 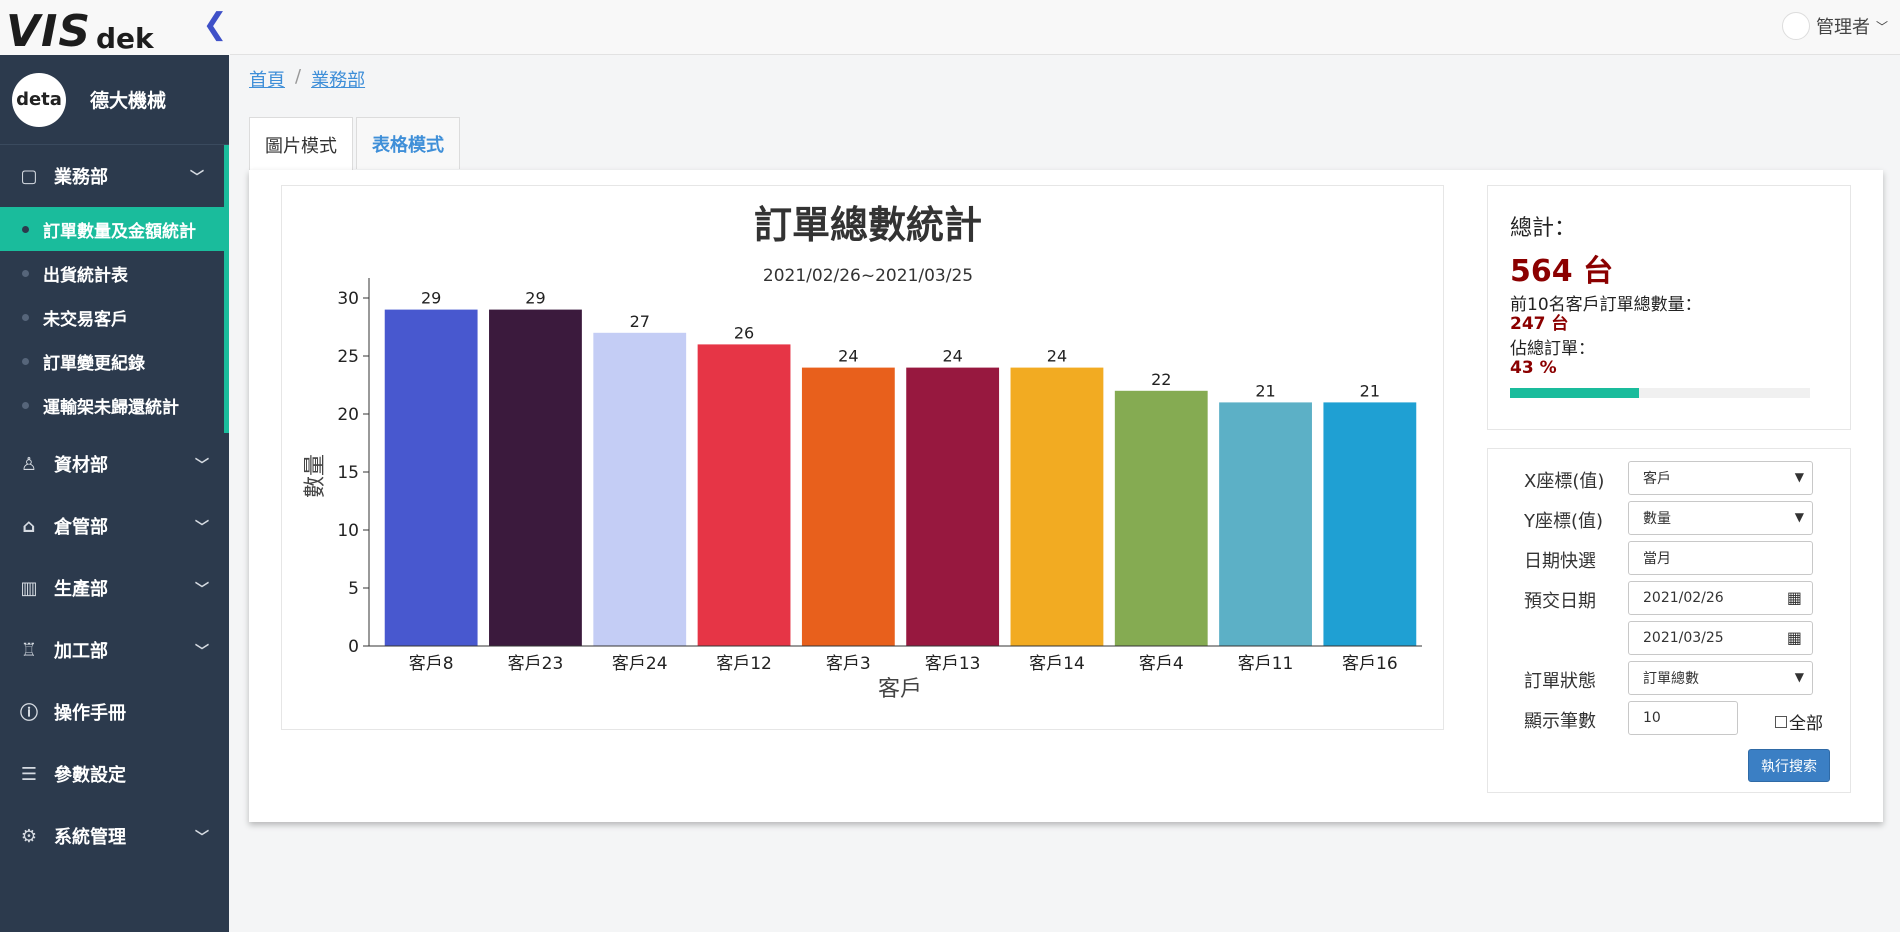 I want to click on due-date-label: 預交日期, so click(x=1560, y=601).